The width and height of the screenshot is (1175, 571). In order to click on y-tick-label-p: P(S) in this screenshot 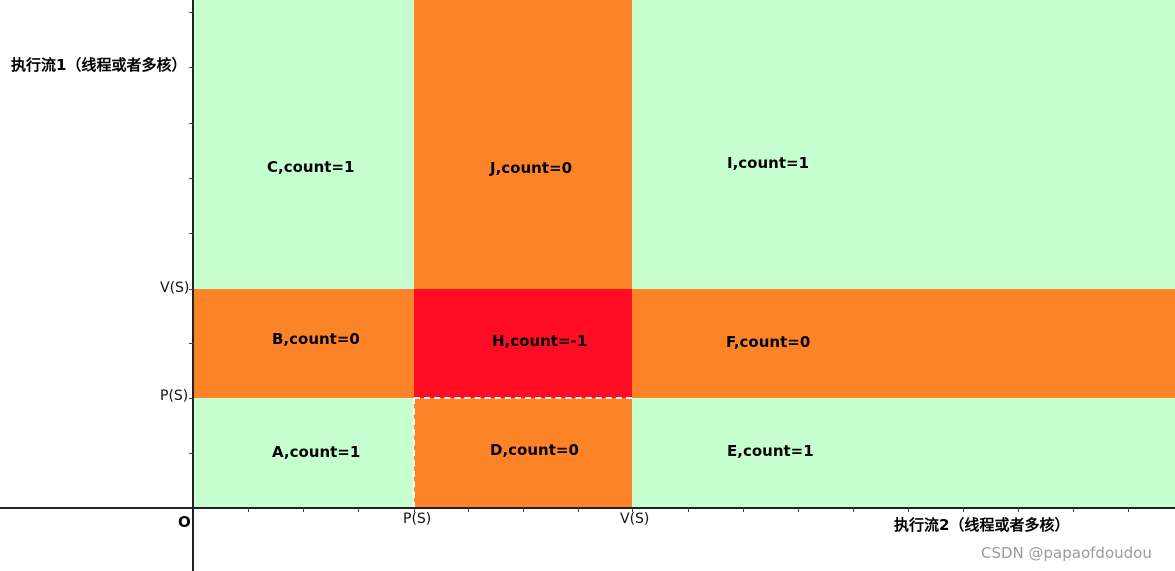, I will do `click(174, 396)`.